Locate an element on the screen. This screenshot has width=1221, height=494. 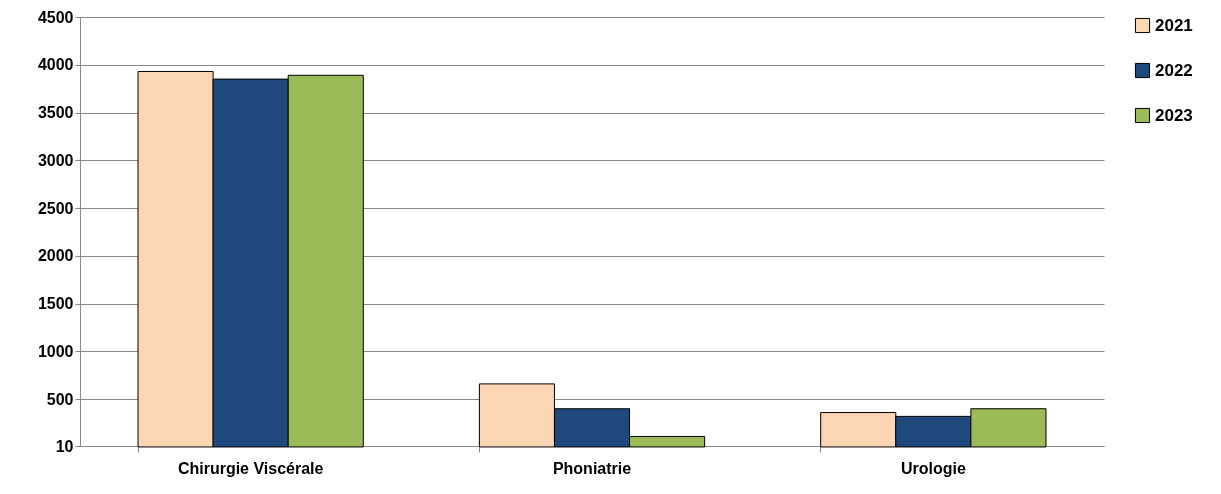
legend-label: 2023 is located at coordinates (1174, 115).